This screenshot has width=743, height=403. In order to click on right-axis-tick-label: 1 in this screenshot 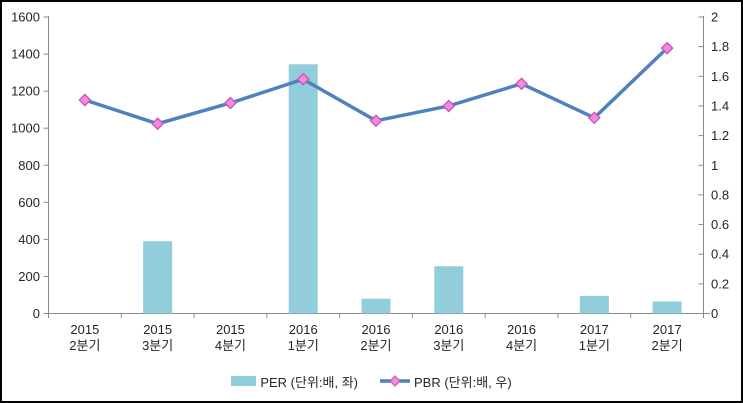, I will do `click(714, 165)`.